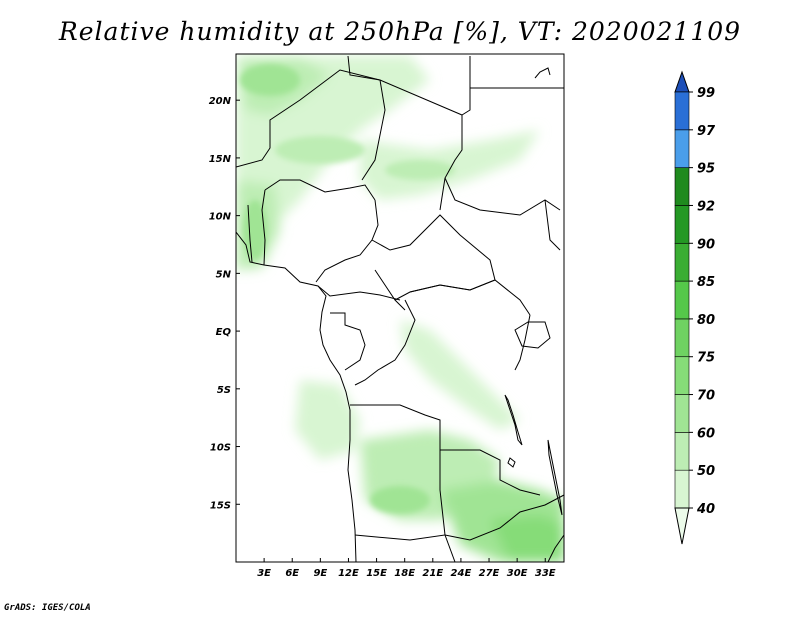  I want to click on shade-congo-interior-streak, so click(460, 375).